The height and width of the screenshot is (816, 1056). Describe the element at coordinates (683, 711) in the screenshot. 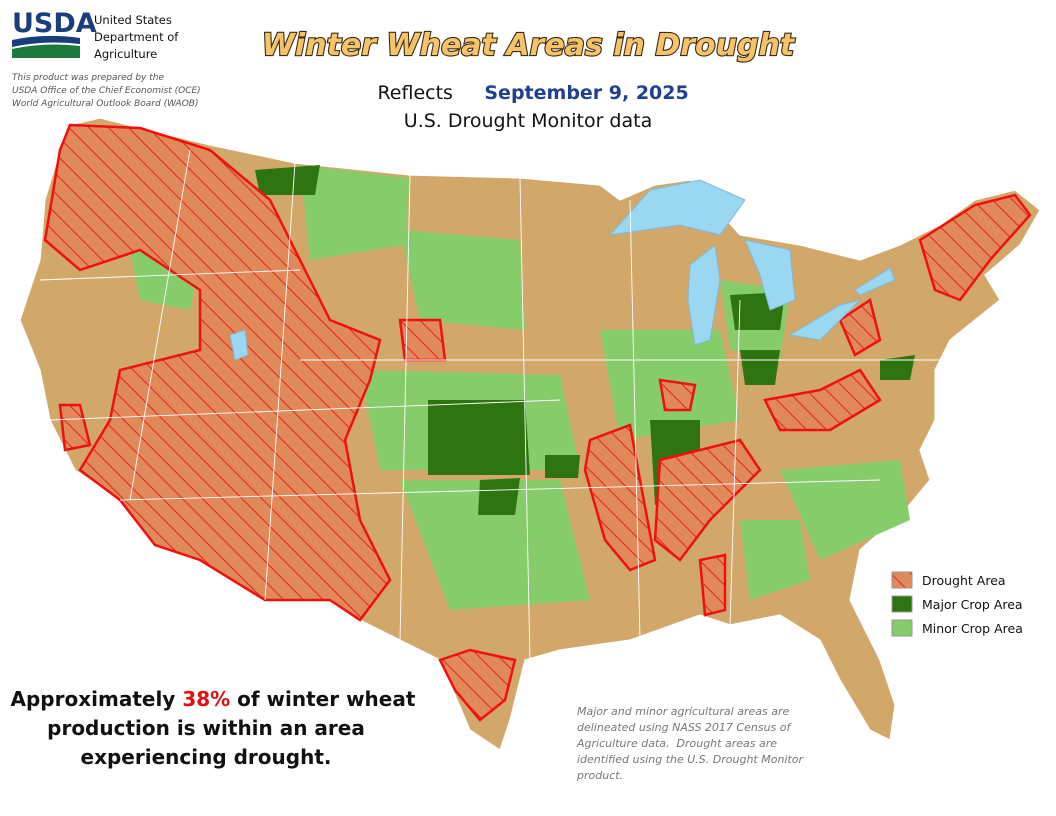

I see `footnote-line: Major and minor agricultural areas are` at that location.